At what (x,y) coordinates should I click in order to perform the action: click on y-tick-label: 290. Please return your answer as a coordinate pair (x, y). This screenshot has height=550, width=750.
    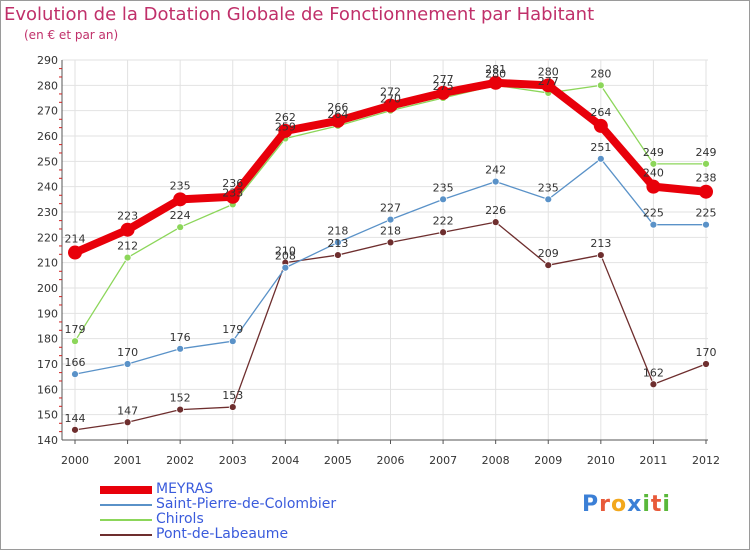
    Looking at the image, I should click on (47, 60).